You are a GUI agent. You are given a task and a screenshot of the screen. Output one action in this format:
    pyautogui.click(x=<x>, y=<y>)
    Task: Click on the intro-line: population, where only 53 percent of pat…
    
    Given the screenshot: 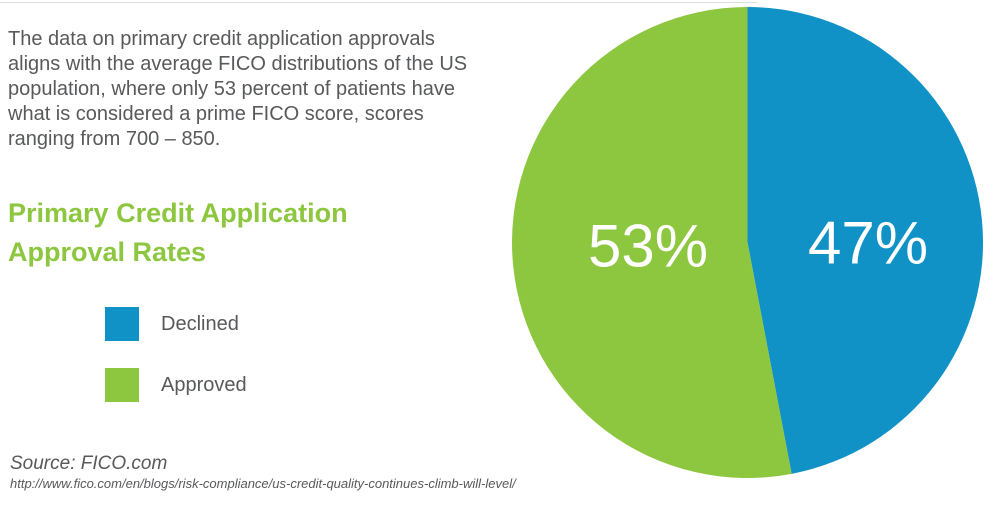 What is the action you would take?
    pyautogui.click(x=231, y=89)
    